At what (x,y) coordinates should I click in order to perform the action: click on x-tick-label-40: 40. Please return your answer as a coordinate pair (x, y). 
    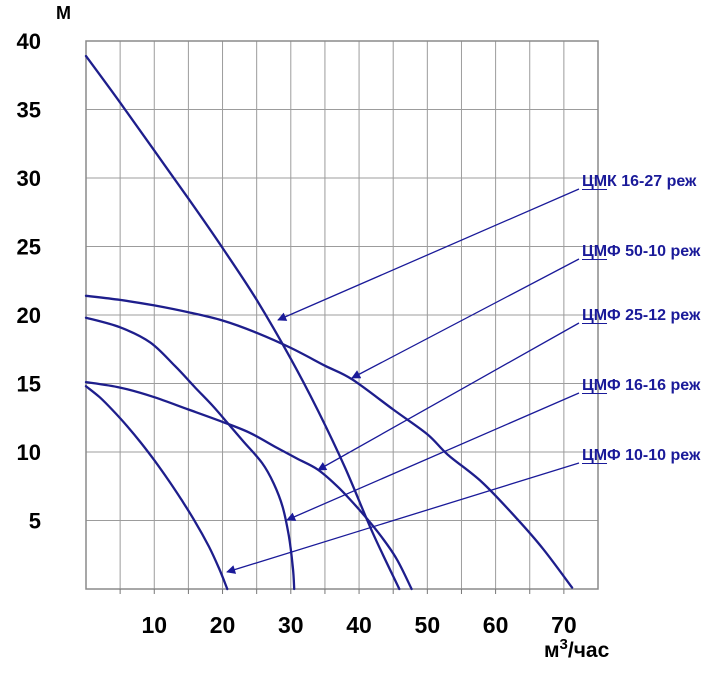
    Looking at the image, I should click on (359, 625).